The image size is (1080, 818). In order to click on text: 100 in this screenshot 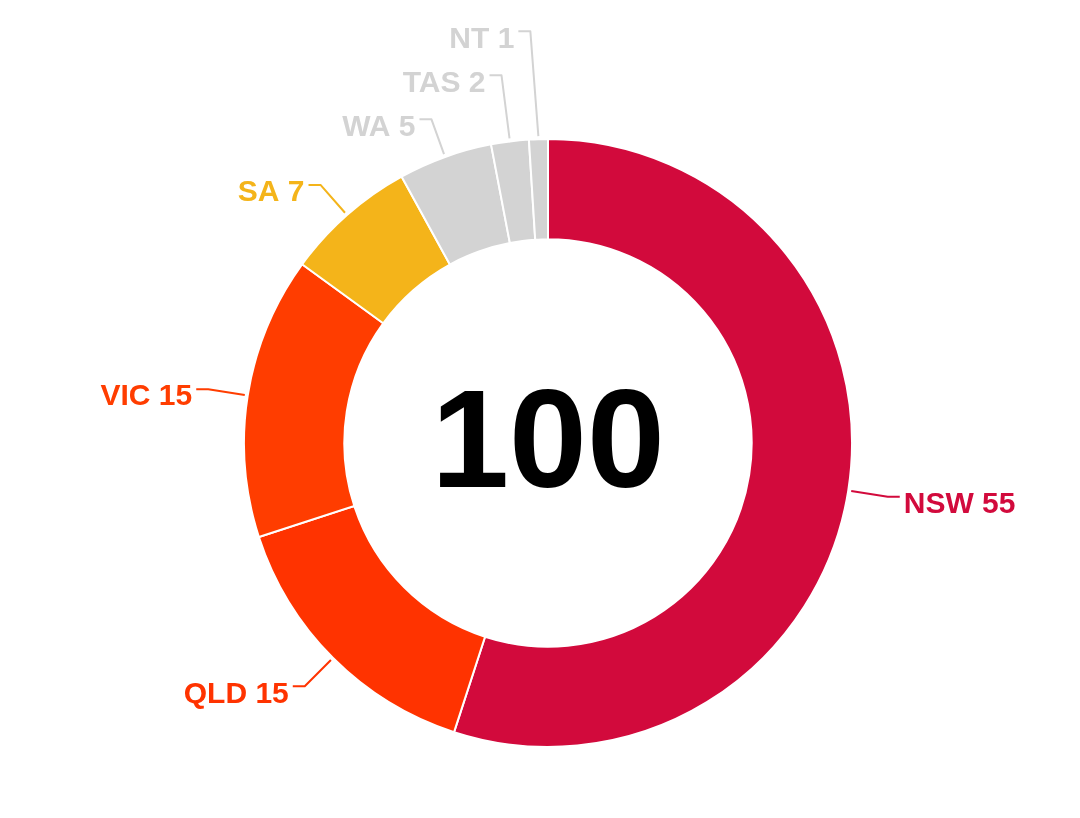, I will do `click(548, 438)`.